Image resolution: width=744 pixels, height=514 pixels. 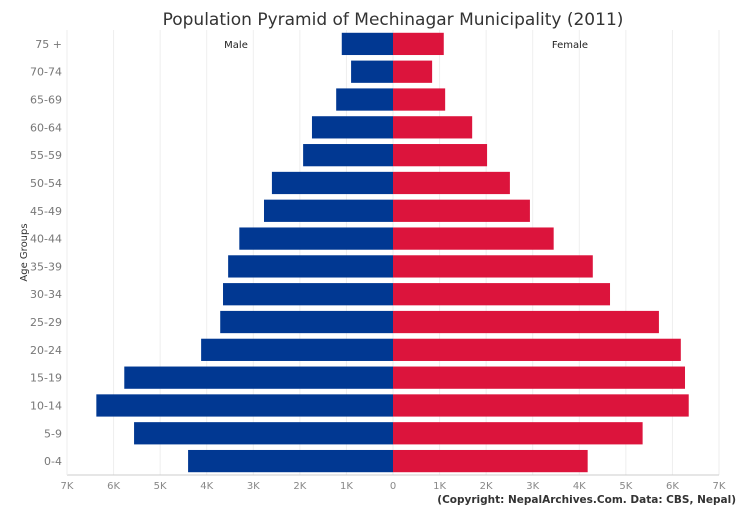 I want to click on y-tick-label: 55-59, so click(x=46, y=155).